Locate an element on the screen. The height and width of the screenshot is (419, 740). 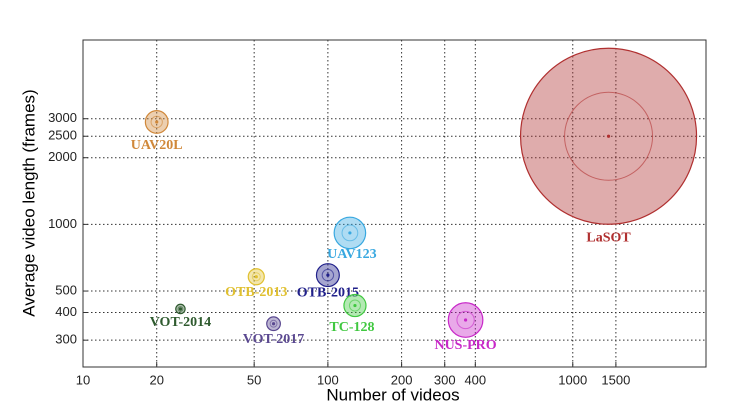
y-tick-label: 400 is located at coordinates (66, 311).